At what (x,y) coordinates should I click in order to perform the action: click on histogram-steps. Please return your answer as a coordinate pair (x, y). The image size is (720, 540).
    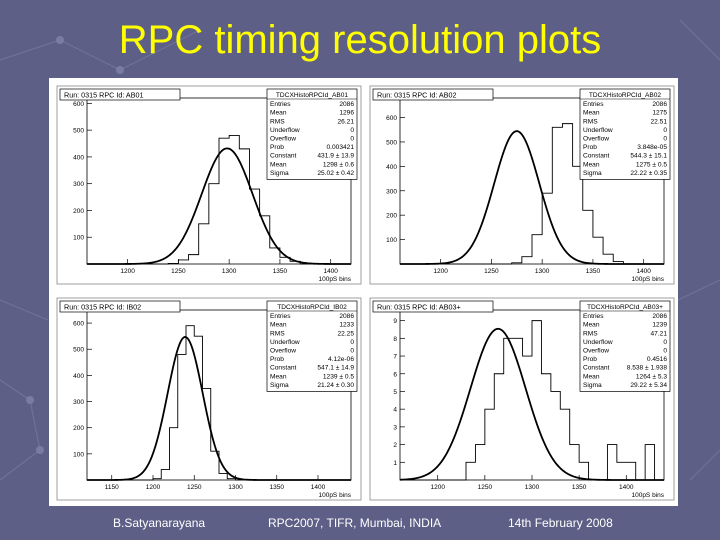
    Looking at the image, I should click on (219, 200).